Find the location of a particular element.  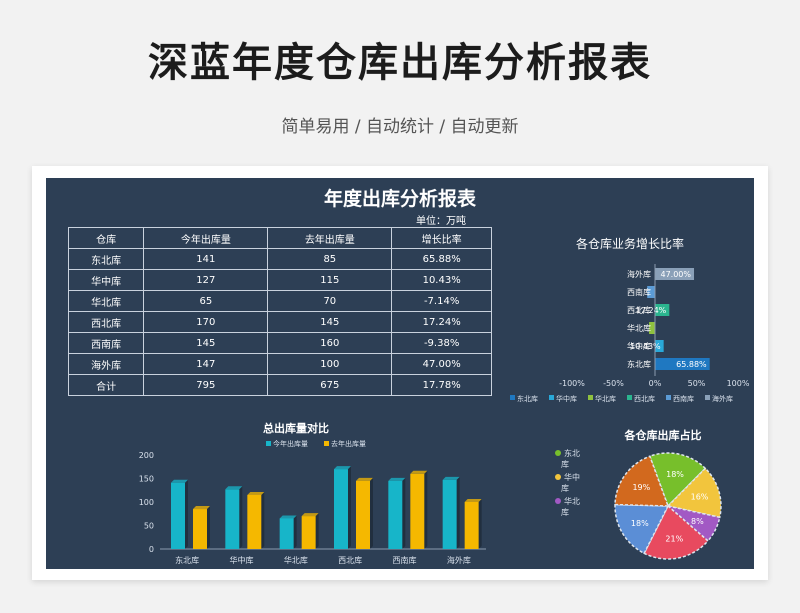

table-cell: 华中库 is located at coordinates (106, 280).